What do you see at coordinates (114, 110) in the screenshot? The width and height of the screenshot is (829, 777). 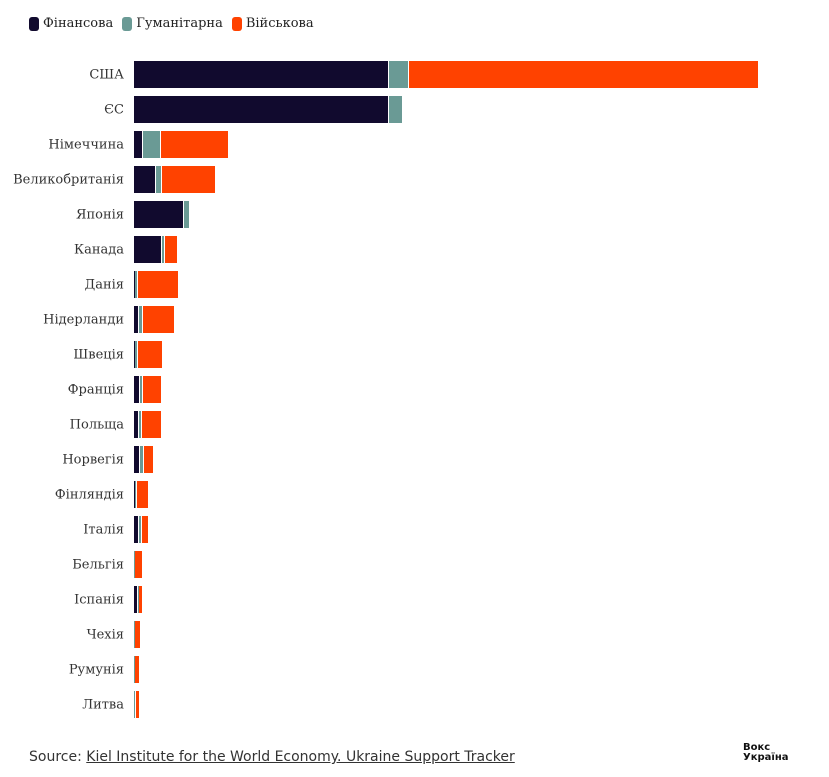 I see `category-label: ЄС` at bounding box center [114, 110].